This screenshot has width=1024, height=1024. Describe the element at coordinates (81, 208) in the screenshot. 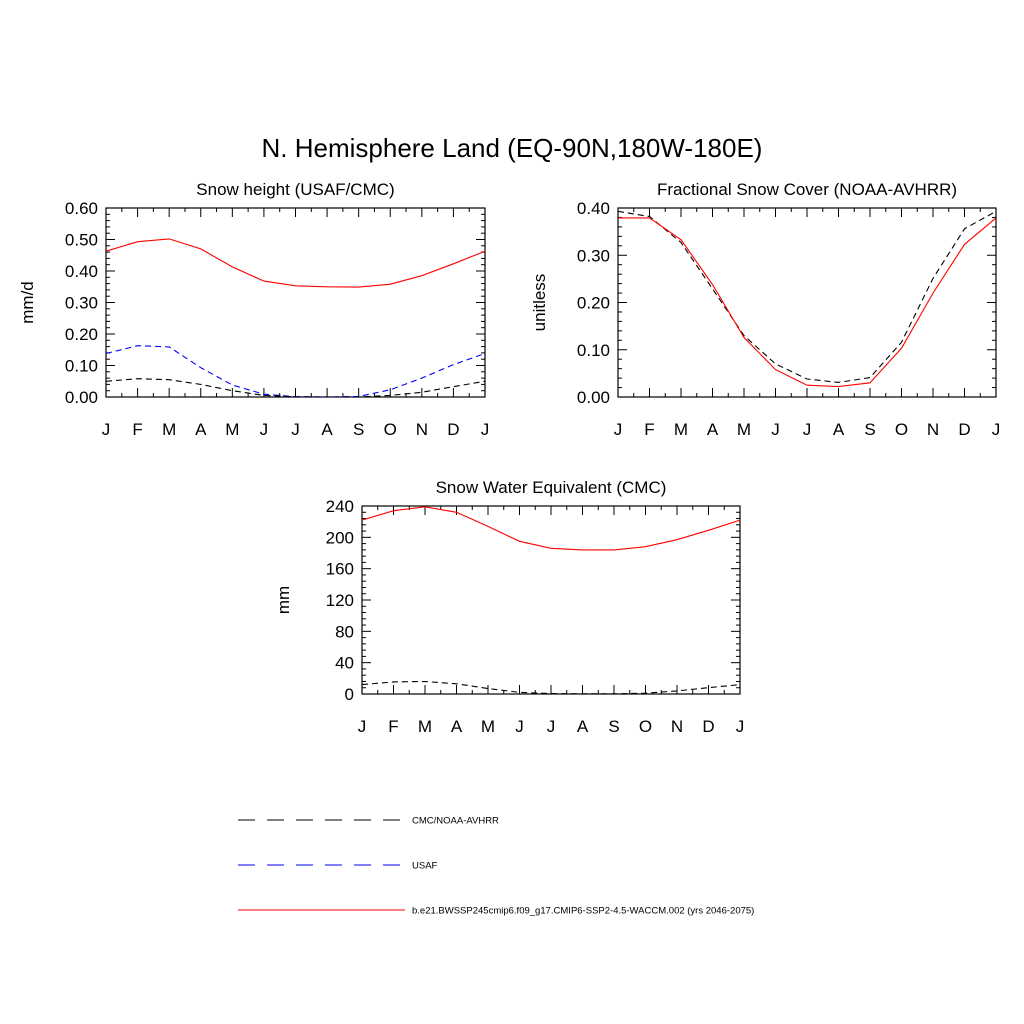

I see `y-tick-label: 0.60` at that location.